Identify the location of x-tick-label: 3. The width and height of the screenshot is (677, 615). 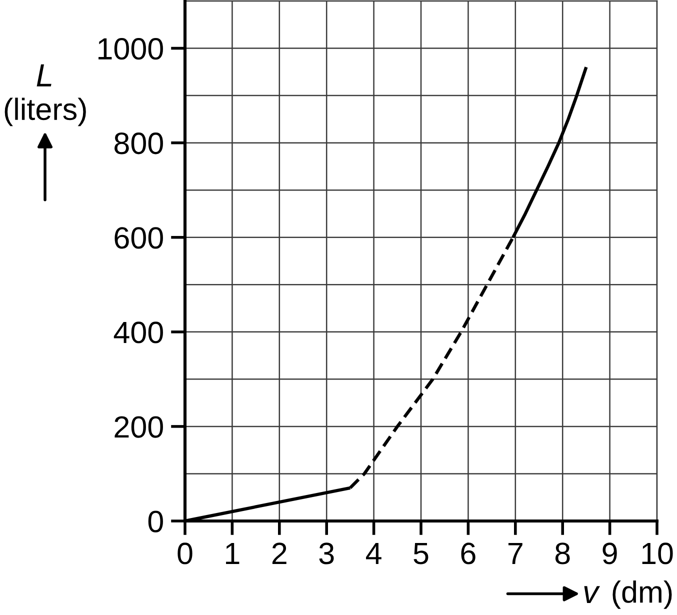
(326, 553).